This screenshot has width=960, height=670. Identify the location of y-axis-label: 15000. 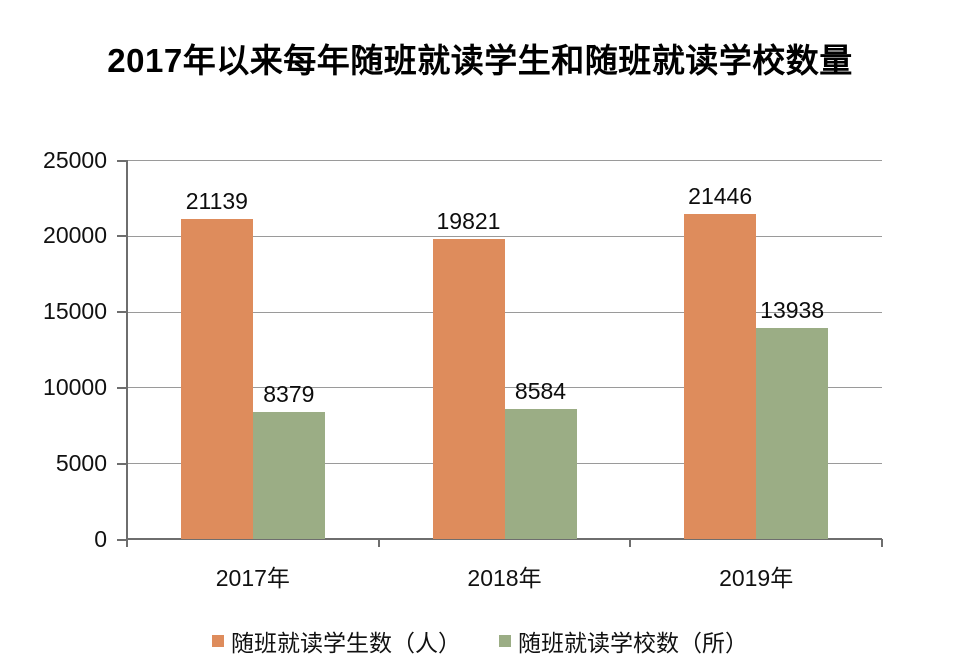
(75, 311).